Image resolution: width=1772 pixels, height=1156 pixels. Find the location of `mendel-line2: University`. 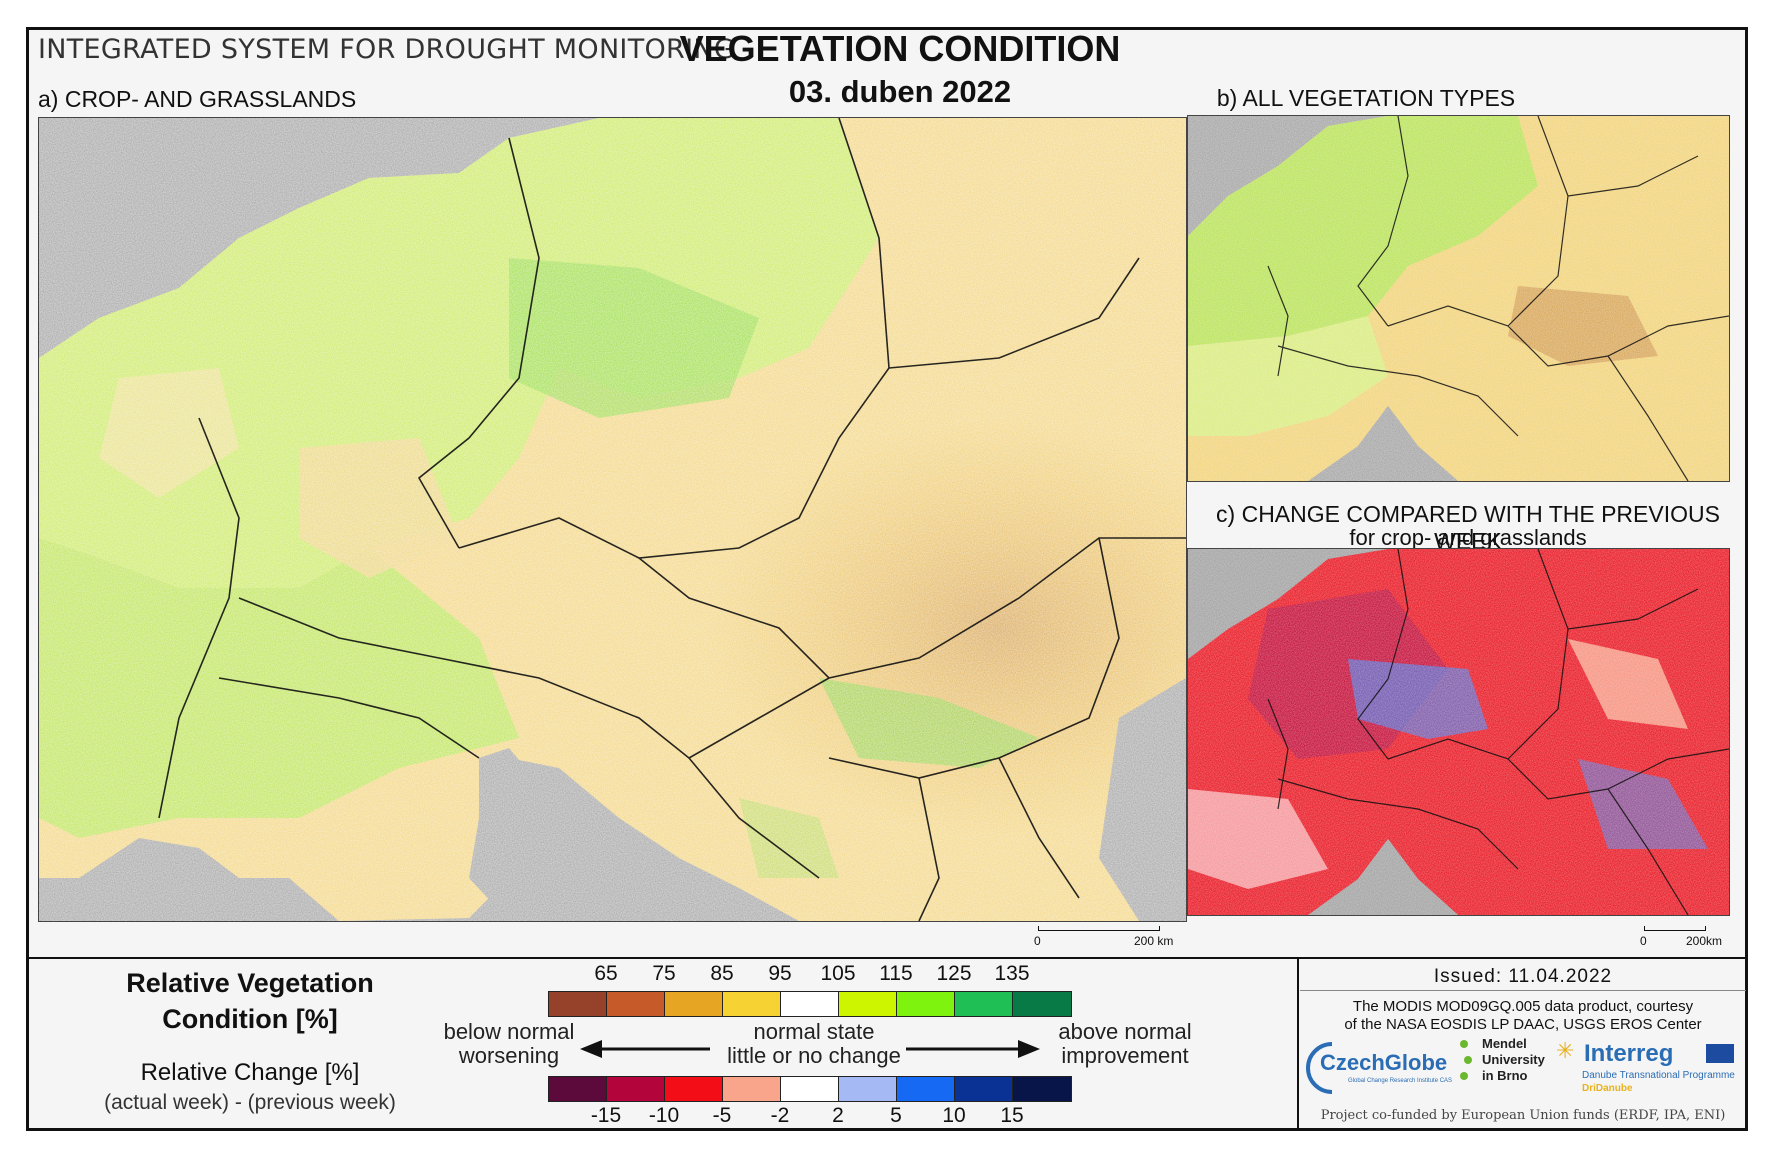

mendel-line2: University is located at coordinates (1513, 1059).